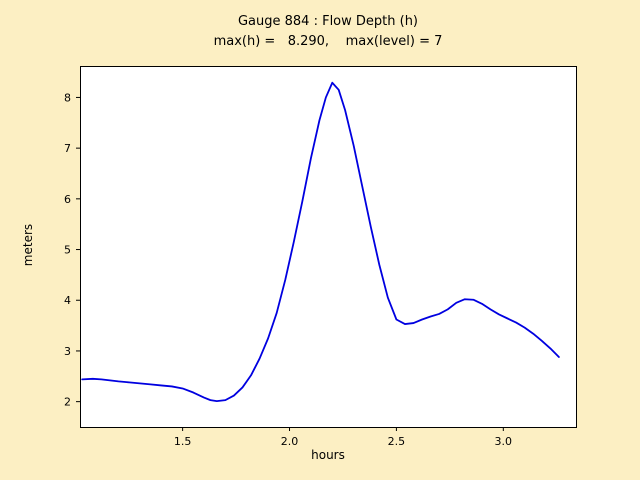  Describe the element at coordinates (67, 402) in the screenshot. I see `y-tick-label: 2` at that location.